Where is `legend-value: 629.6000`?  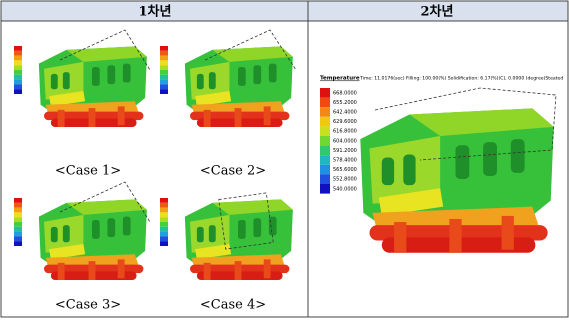 legend-value: 629.6000 is located at coordinates (345, 122).